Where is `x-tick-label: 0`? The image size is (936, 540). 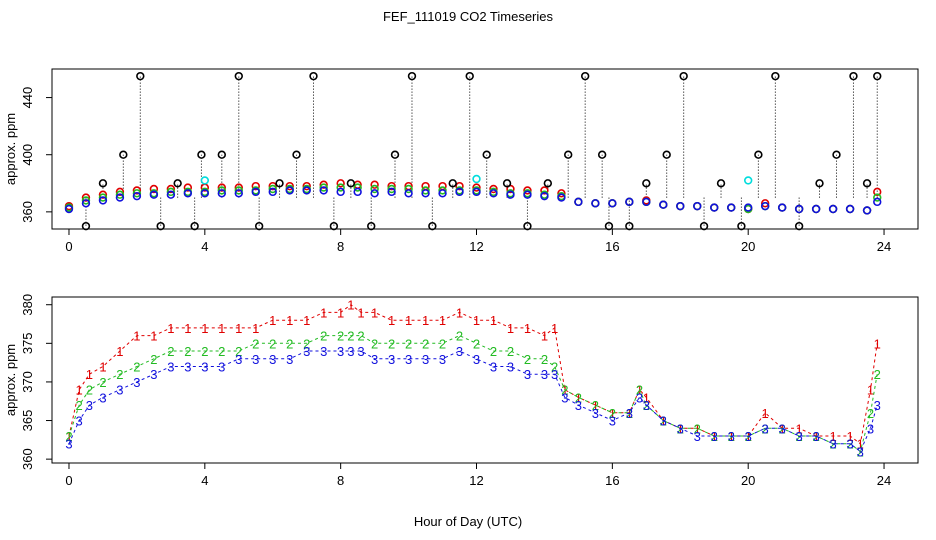 x-tick-label: 0 is located at coordinates (68, 480).